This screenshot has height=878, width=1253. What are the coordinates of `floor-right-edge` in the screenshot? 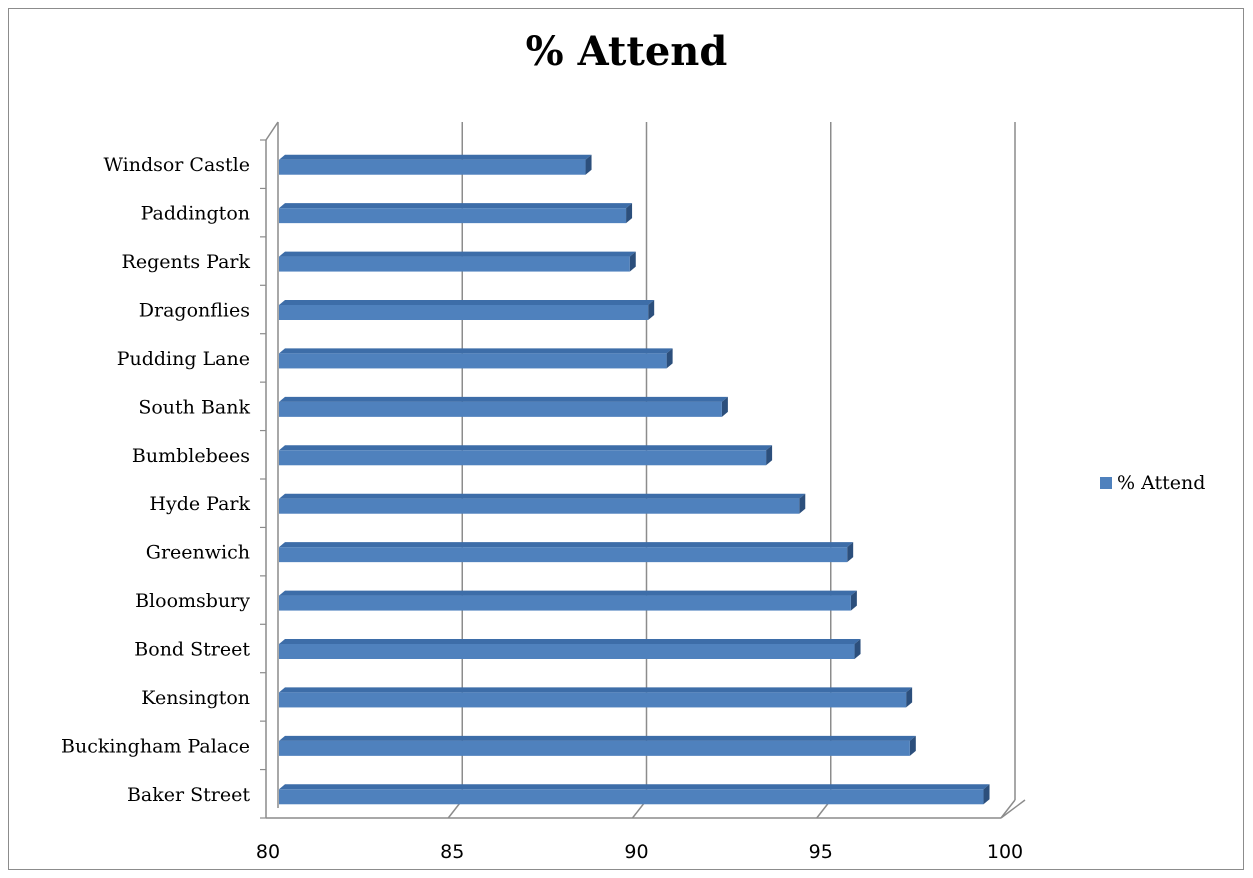 It's located at (1013, 809).